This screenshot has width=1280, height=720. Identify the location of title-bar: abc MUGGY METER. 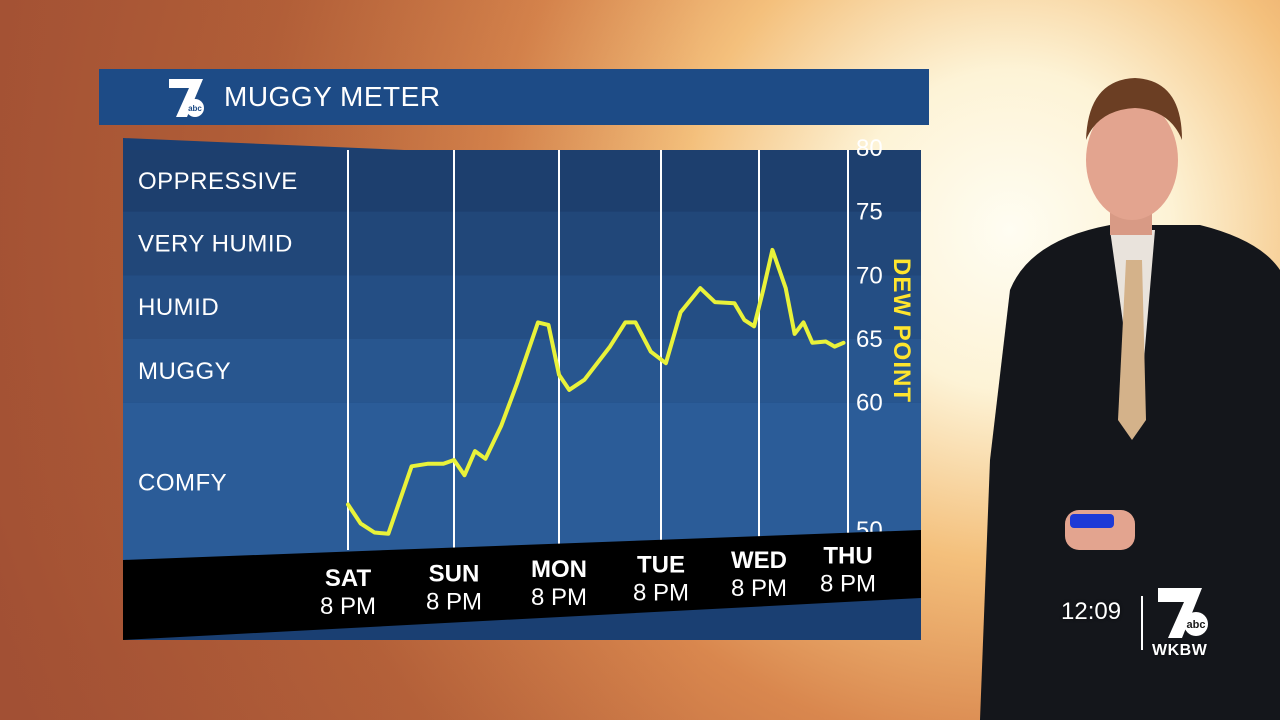
(514, 97).